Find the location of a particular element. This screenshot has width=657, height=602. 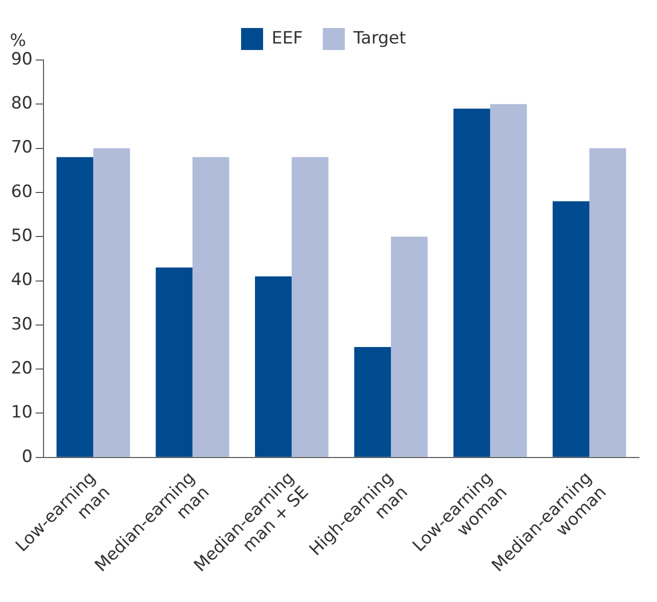

y-axis-title: % is located at coordinates (18, 40).